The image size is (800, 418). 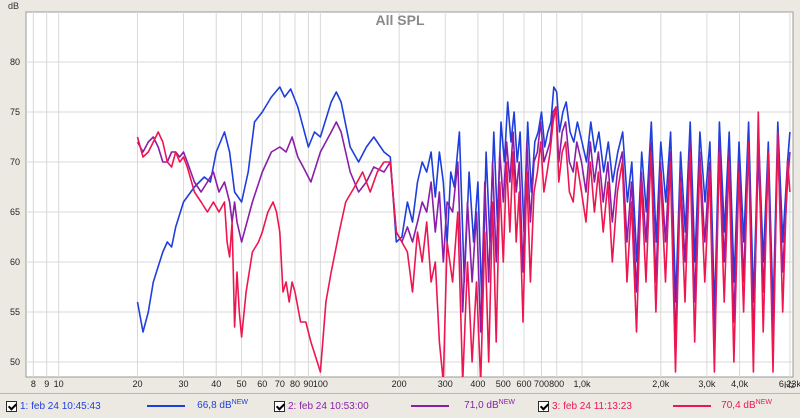 What do you see at coordinates (242, 384) in the screenshot?
I see `x-tick-label: 50` at bounding box center [242, 384].